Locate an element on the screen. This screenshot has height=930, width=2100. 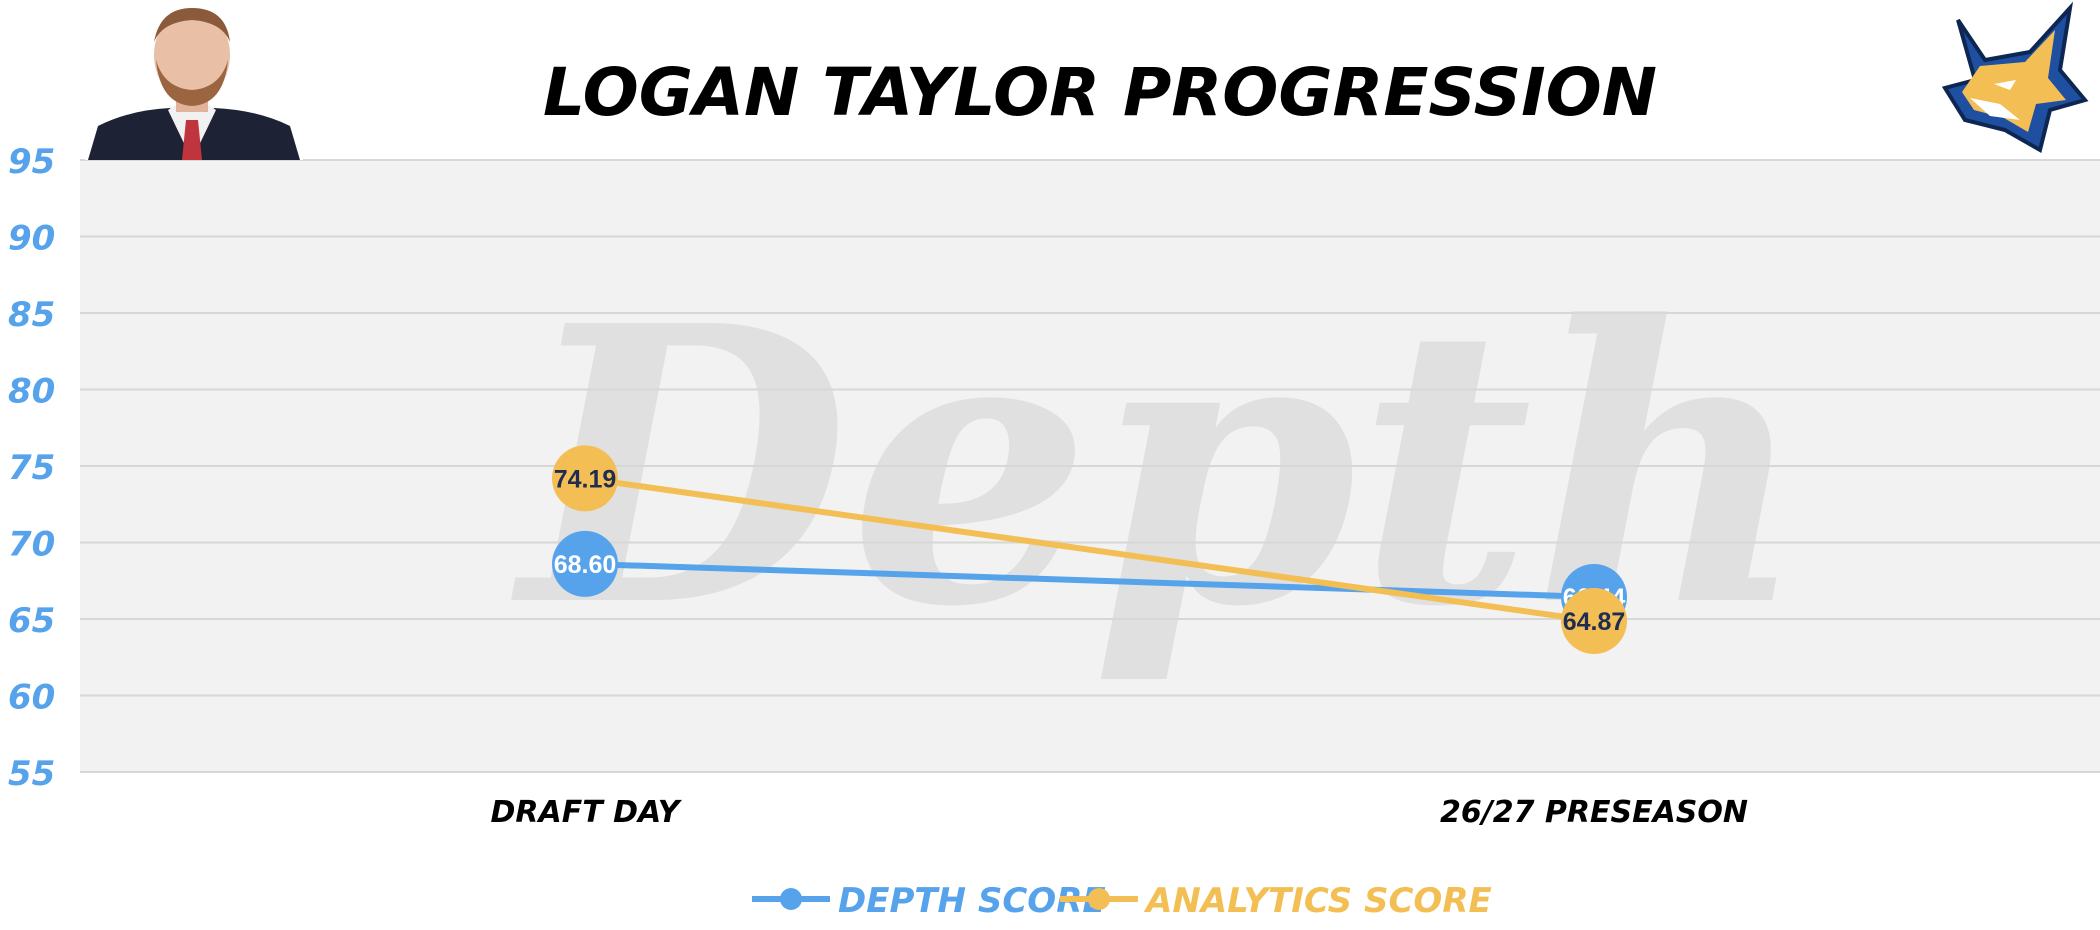
legend-label: ANALYTICS SCORE is located at coordinates (1317, 901).